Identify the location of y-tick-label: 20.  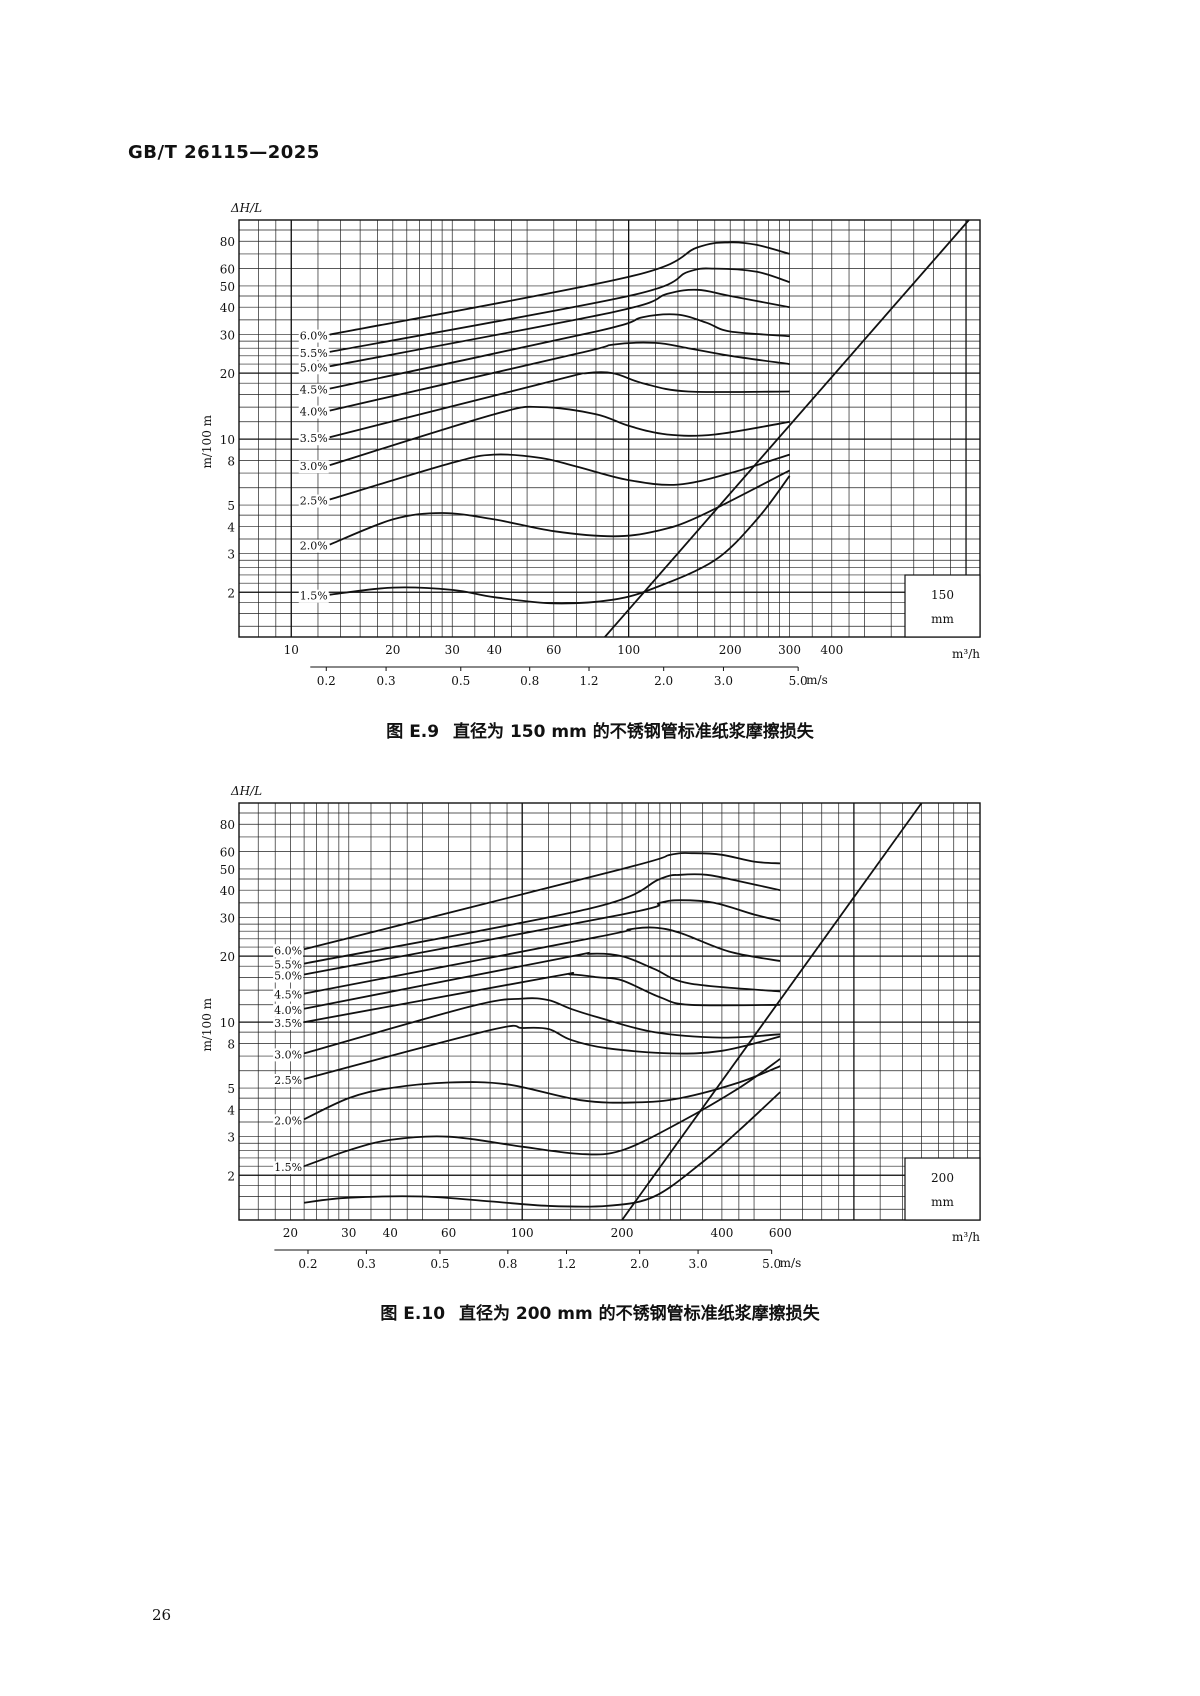
(227, 374).